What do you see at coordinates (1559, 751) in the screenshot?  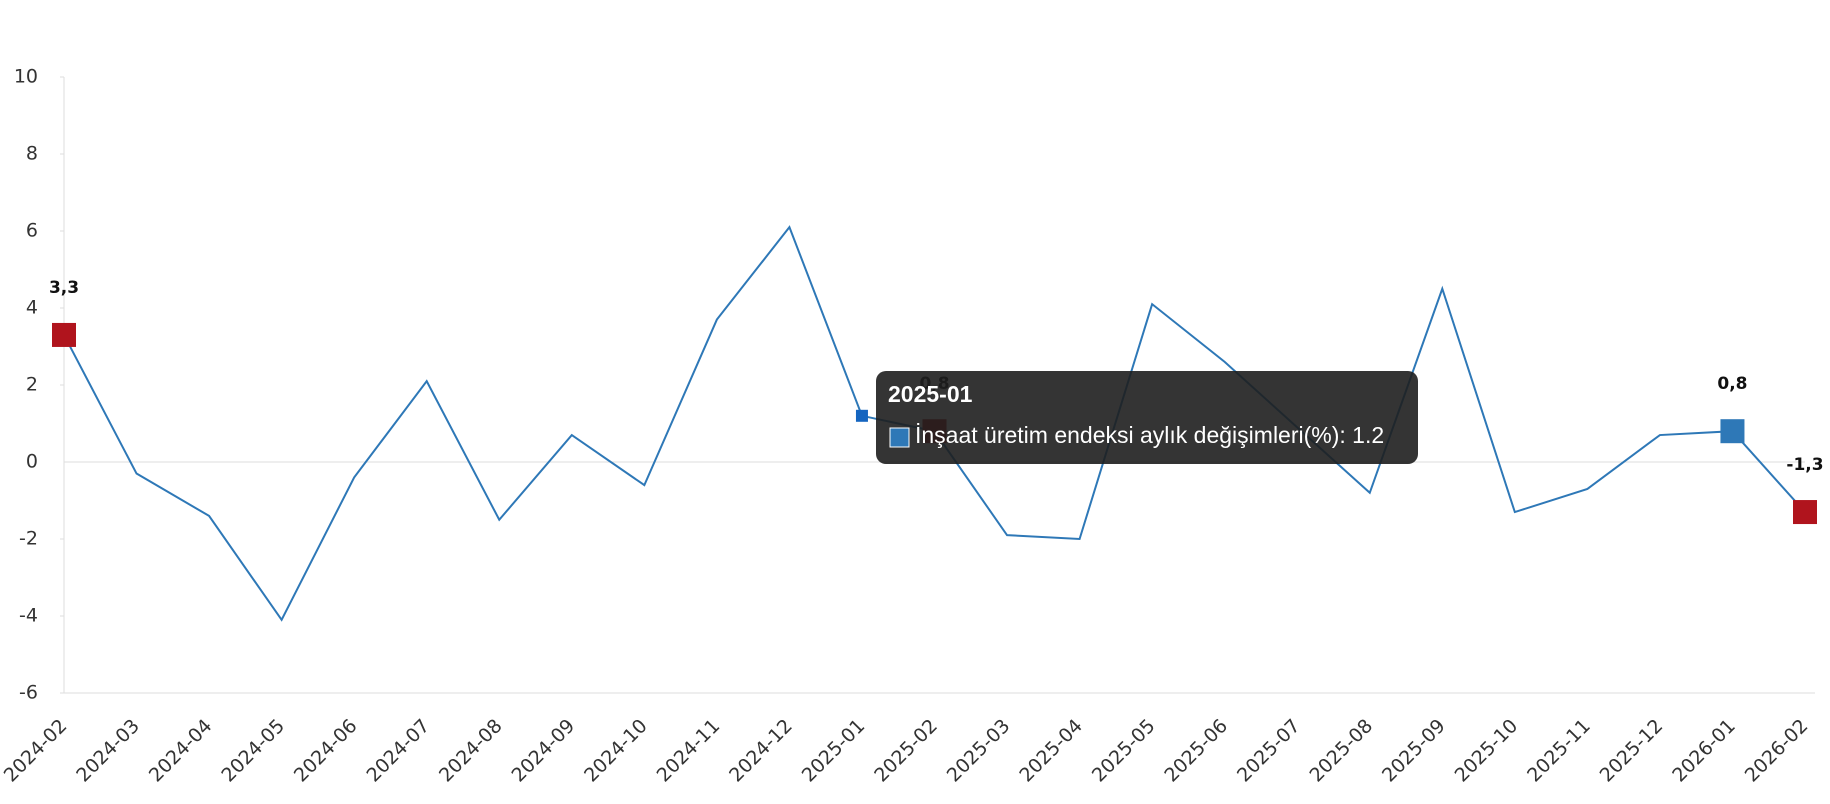 I see `x-tick-label: 2025-11` at bounding box center [1559, 751].